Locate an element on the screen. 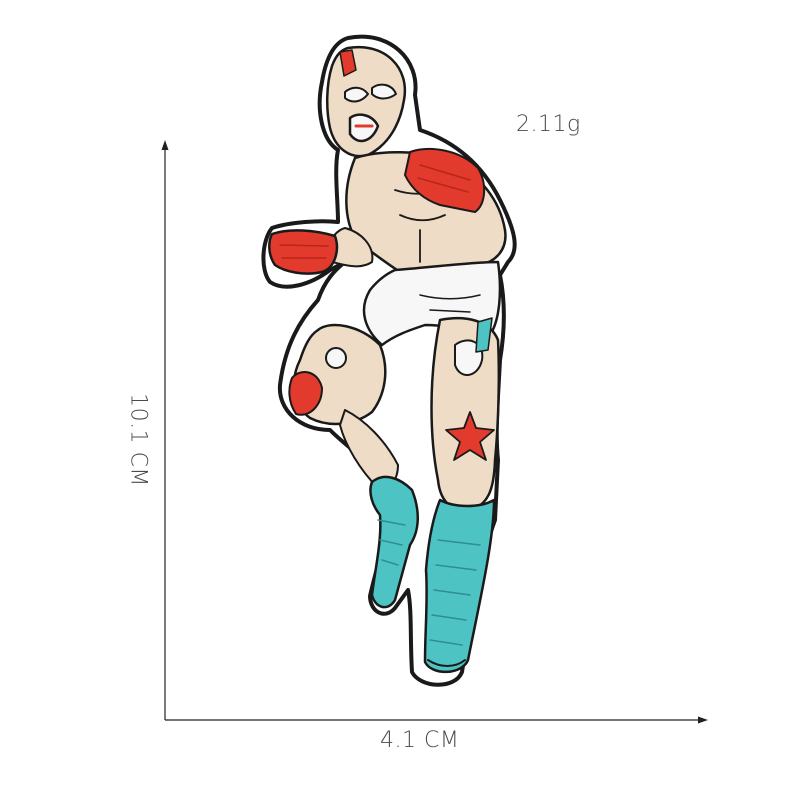 The width and height of the screenshot is (800, 800). left-boot is located at coordinates (394, 542).